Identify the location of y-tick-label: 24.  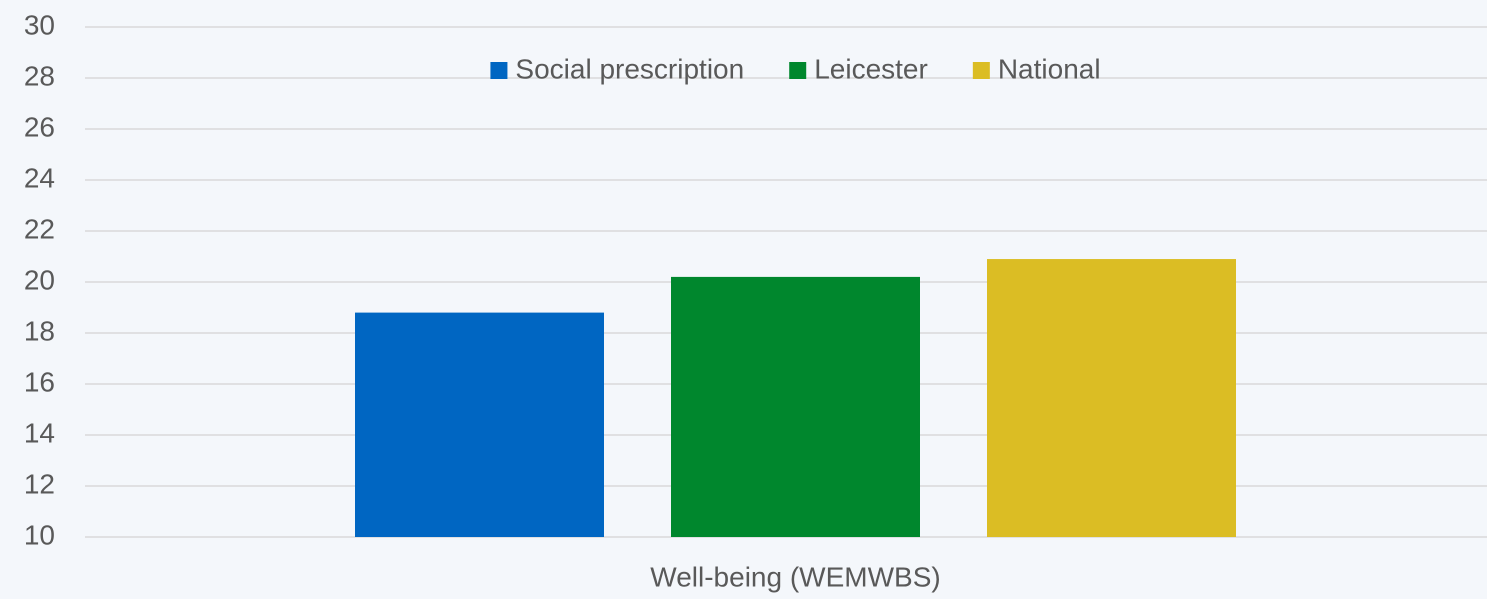
(39, 177).